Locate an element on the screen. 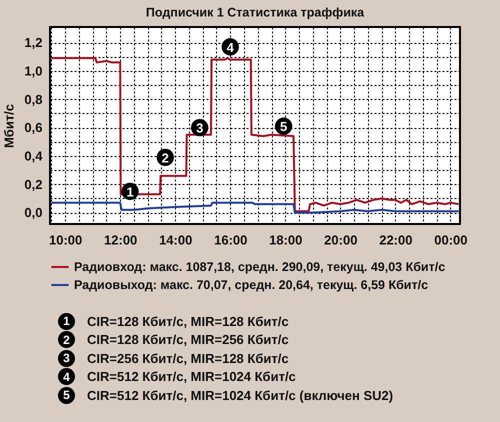  text: CIR=512 Кбит/с, MIR=1024 Кбит/с is located at coordinates (191, 376).